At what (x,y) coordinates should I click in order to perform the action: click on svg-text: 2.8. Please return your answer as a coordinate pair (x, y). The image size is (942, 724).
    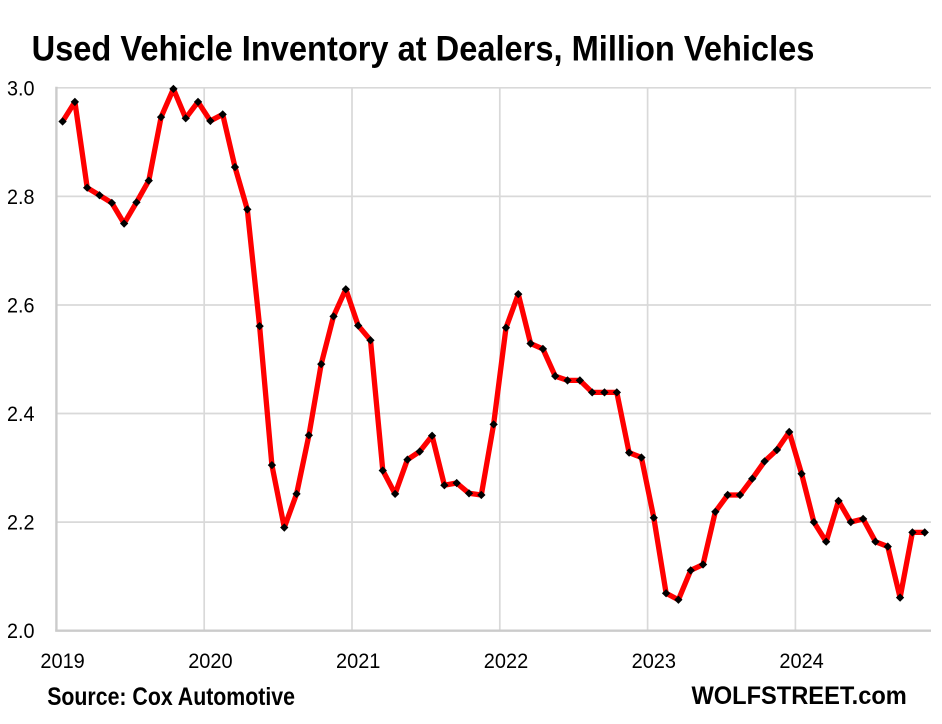
    Looking at the image, I should click on (21, 197).